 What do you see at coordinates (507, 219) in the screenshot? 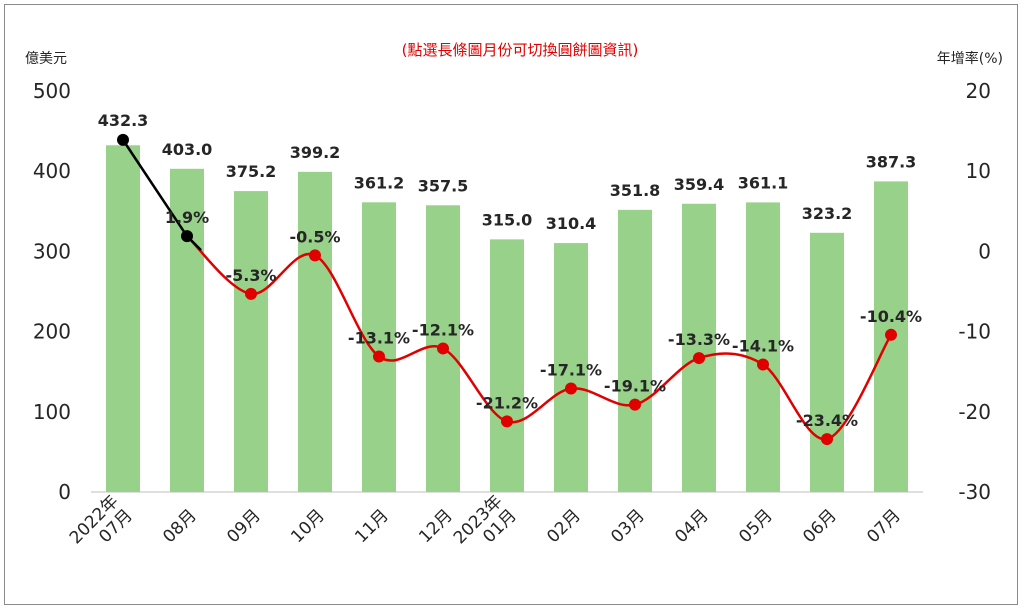
I see `bar-value-label: 315.0` at bounding box center [507, 219].